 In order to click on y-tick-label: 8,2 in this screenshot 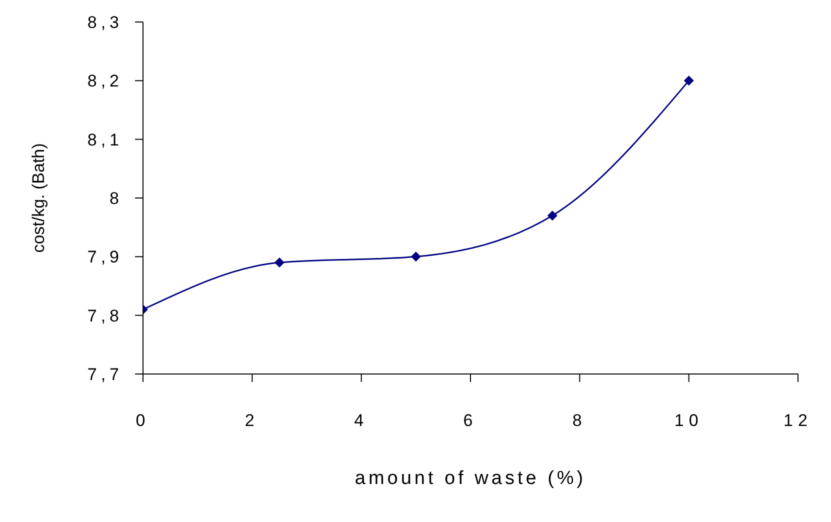, I will do `click(105, 81)`.